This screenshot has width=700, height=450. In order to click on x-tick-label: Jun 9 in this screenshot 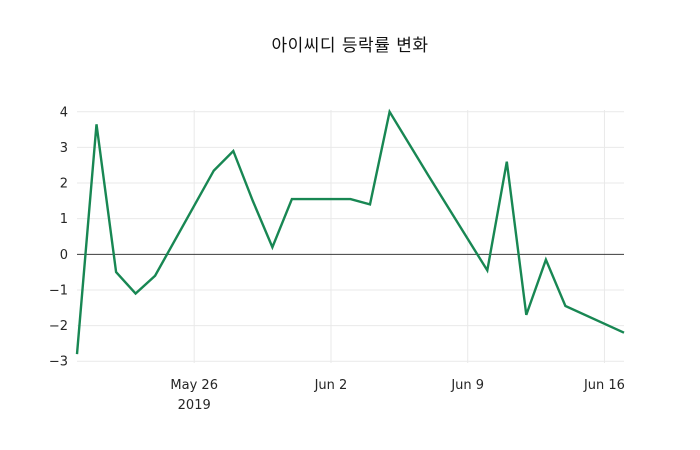, I will do `click(467, 385)`.